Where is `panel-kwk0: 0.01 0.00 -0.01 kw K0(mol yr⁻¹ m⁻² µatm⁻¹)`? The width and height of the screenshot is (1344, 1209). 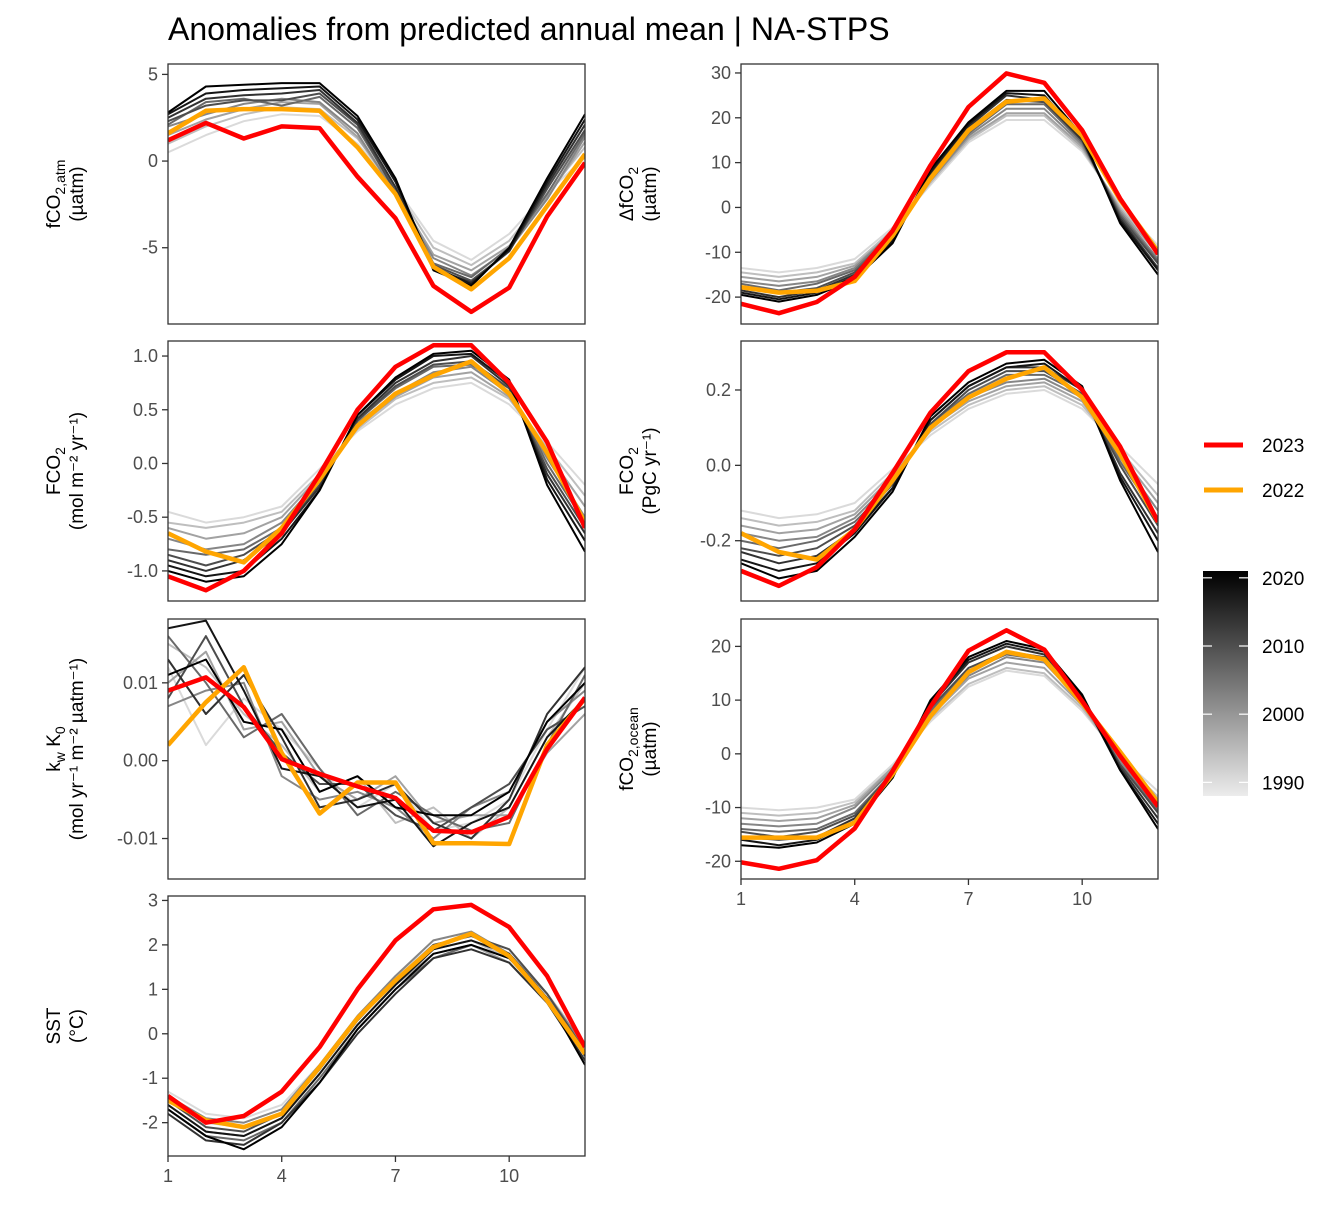
panel-kwk0: 0.01 0.00 -0.01 kw K0(mol yr⁻¹ m⁻² µatm⁻¹) is located at coordinates (315, 749).